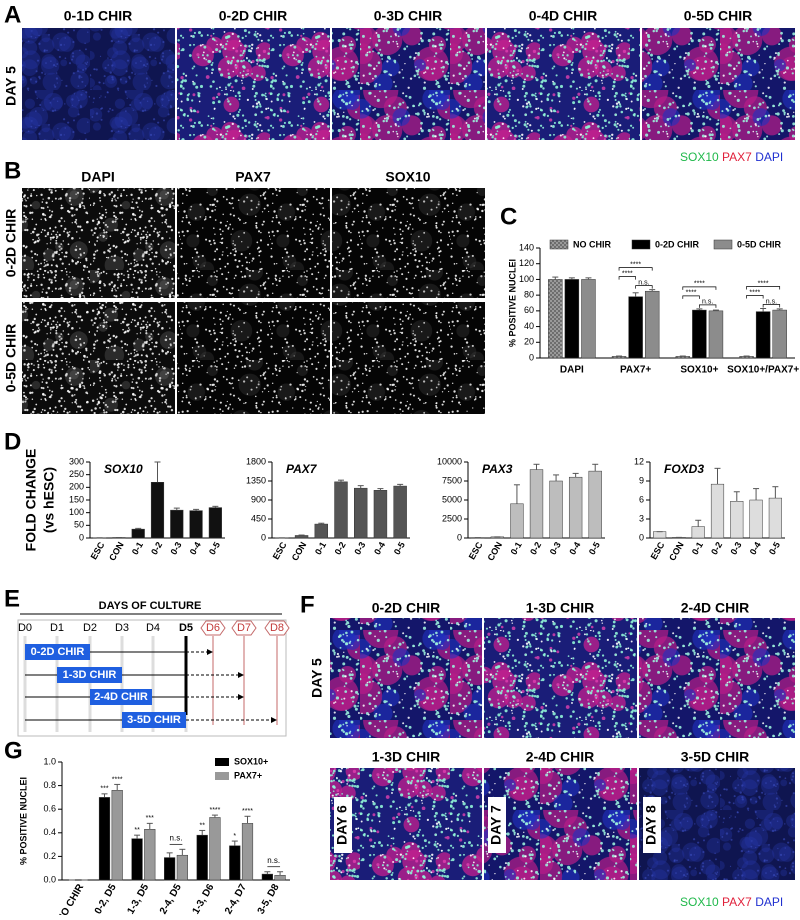 The height and width of the screenshot is (920, 800). I want to click on x-tick-label: 1-3, D5, so click(138, 898).